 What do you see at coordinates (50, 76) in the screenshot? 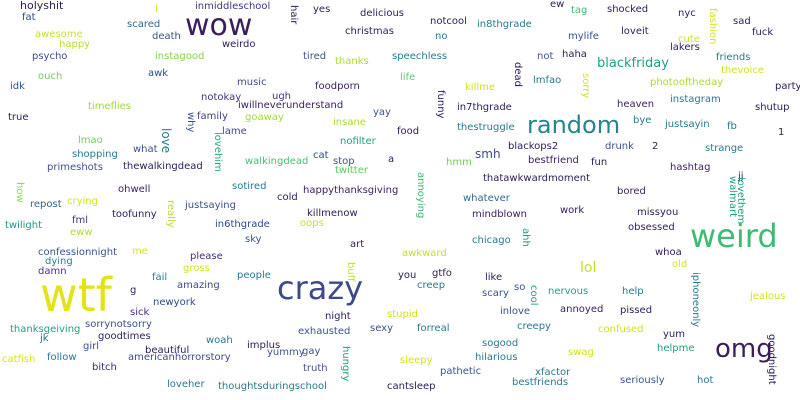
I see `word: ouch` at bounding box center [50, 76].